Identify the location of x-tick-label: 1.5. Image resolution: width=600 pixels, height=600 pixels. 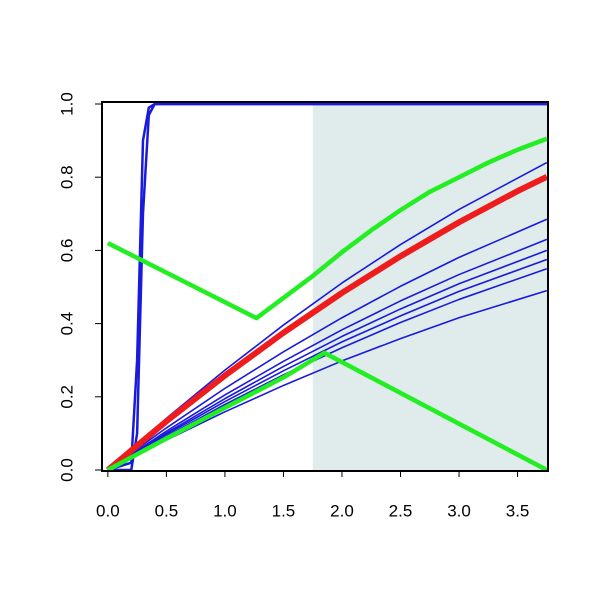
(284, 510).